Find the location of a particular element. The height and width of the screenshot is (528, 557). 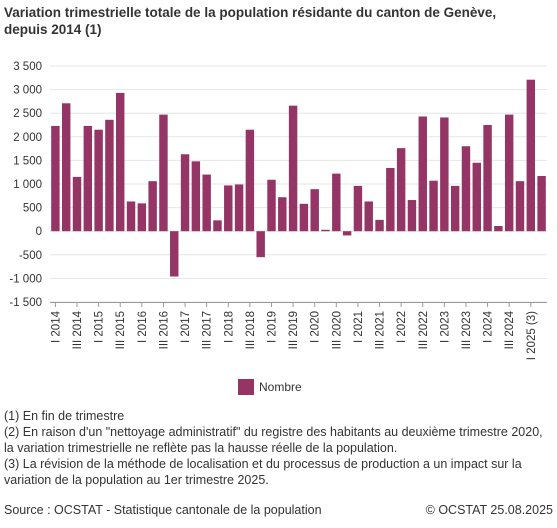

x-tick-label: I 2019 is located at coordinates (272, 327).